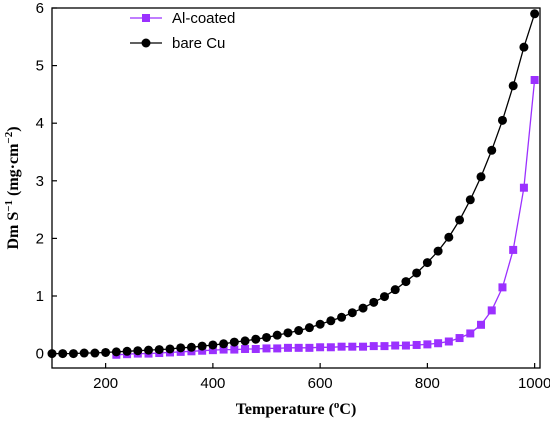 The image size is (550, 426). I want to click on x-axis-title: Temperature (oC), so click(296, 408).